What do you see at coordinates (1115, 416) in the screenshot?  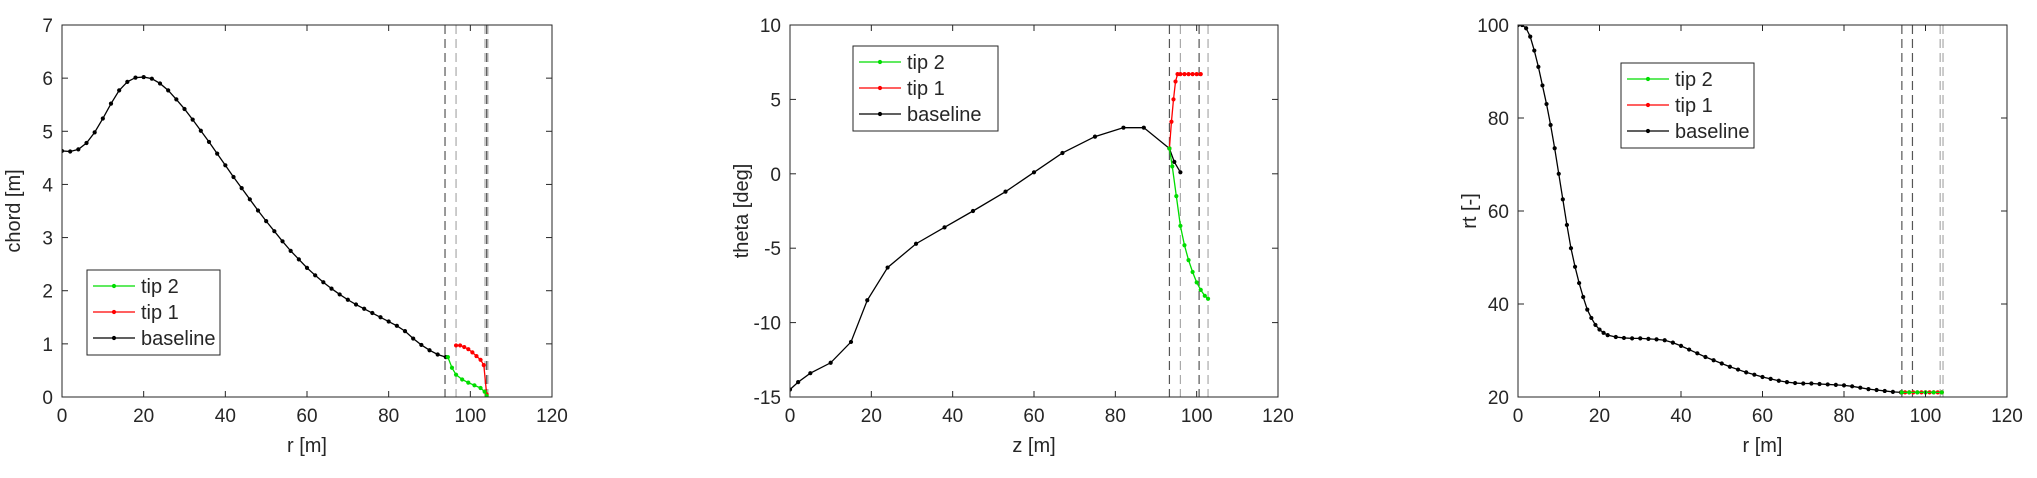 I see `theta-xtick-label: 80` at bounding box center [1115, 416].